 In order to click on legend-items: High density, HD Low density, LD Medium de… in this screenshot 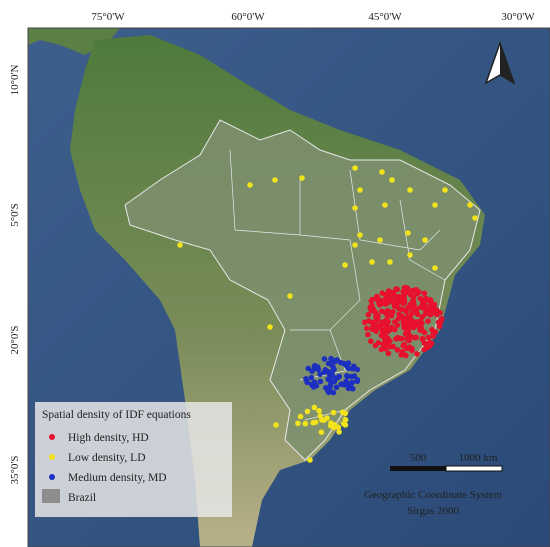, I will do `click(104, 468)`.